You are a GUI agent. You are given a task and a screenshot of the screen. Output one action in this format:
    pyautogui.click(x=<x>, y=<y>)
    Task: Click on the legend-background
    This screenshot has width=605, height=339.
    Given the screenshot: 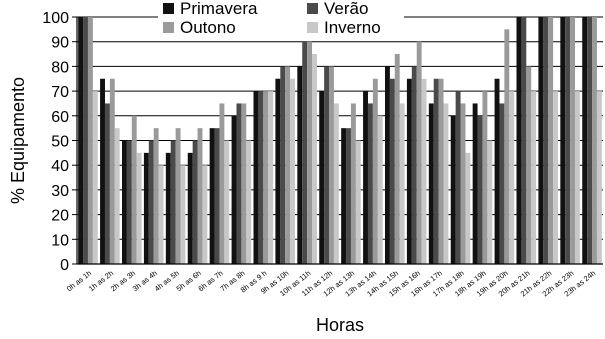 What is the action you would take?
    pyautogui.click(x=281, y=21)
    